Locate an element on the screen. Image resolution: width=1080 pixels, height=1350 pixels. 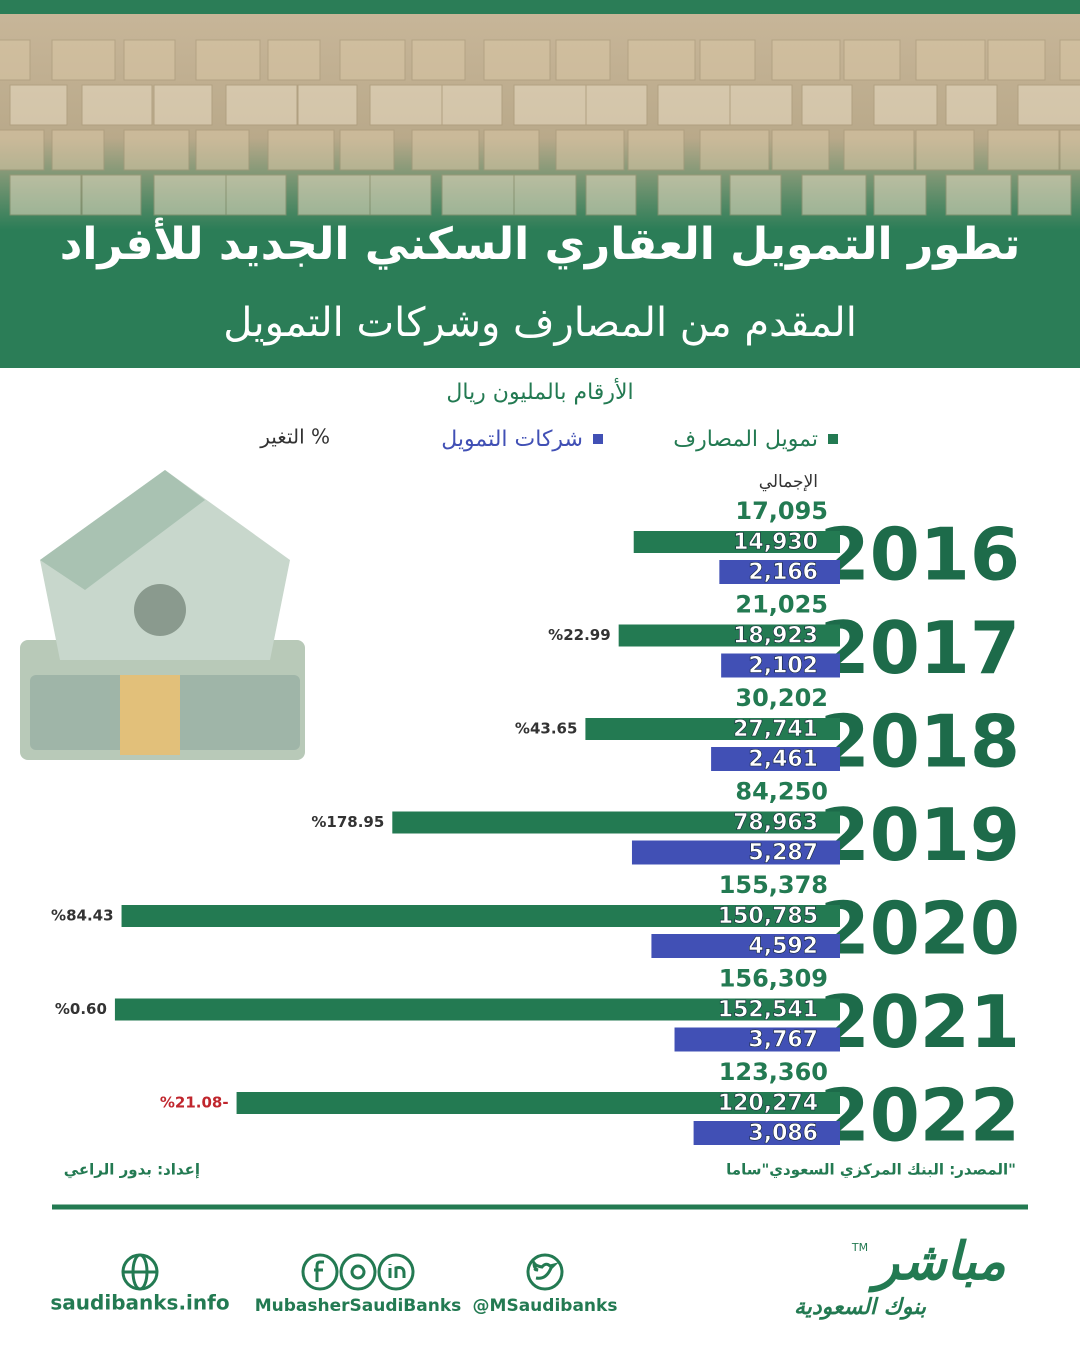
total-label: 156,309 is located at coordinates (773, 979).